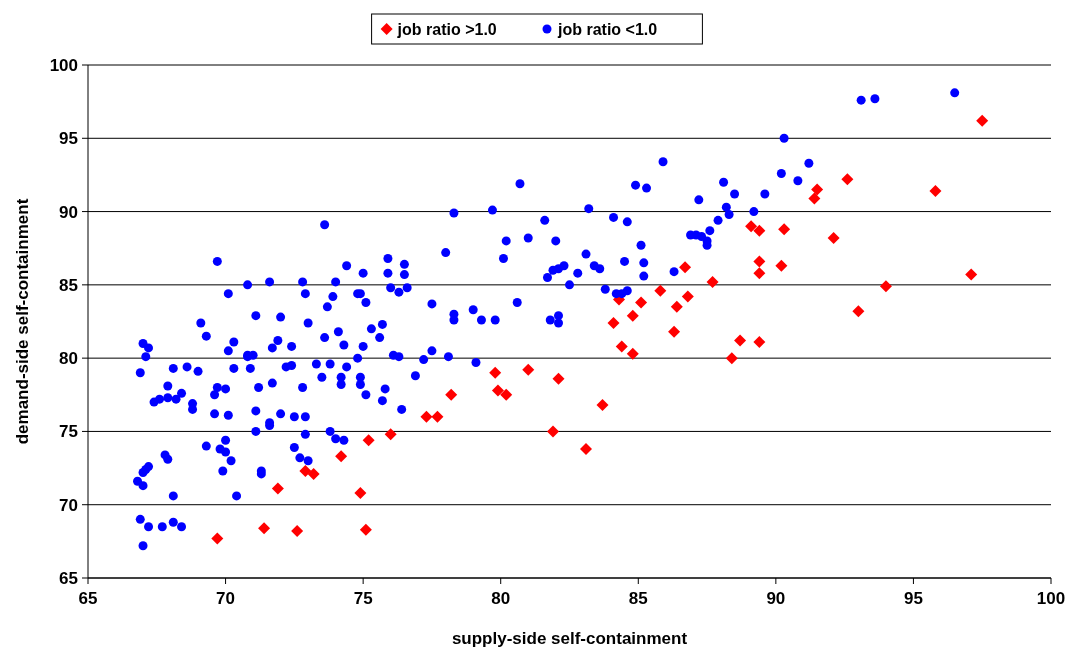 This screenshot has width=1074, height=657. What do you see at coordinates (446, 29) in the screenshot?
I see `legend-label: job ratio >1.0` at bounding box center [446, 29].